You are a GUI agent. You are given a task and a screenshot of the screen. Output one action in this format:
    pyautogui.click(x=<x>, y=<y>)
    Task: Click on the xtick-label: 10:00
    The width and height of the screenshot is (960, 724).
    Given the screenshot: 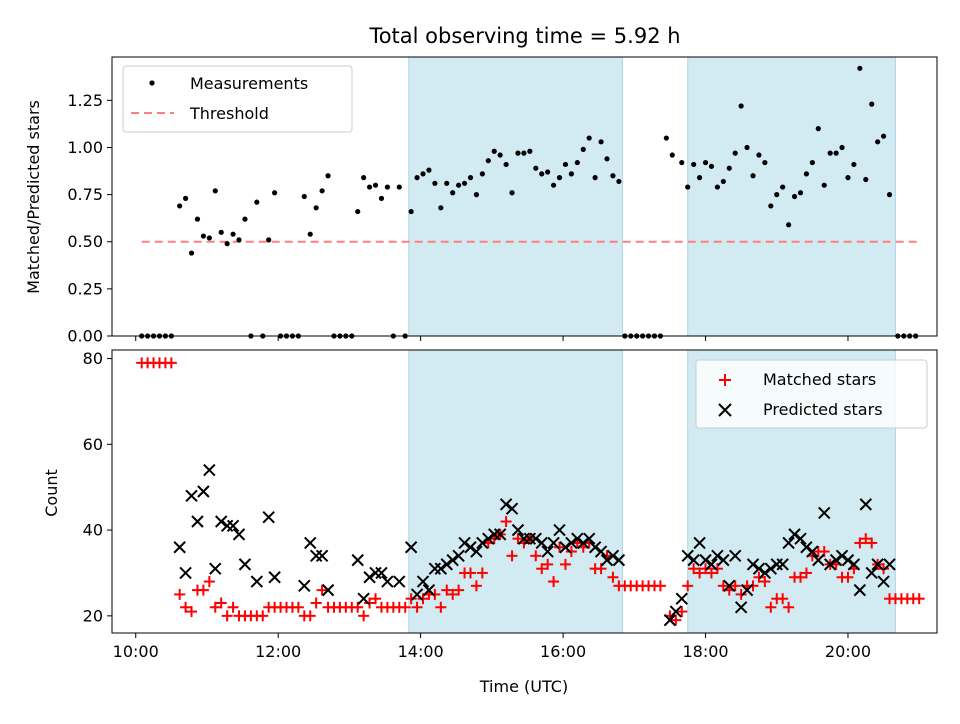 What is the action you would take?
    pyautogui.click(x=136, y=651)
    